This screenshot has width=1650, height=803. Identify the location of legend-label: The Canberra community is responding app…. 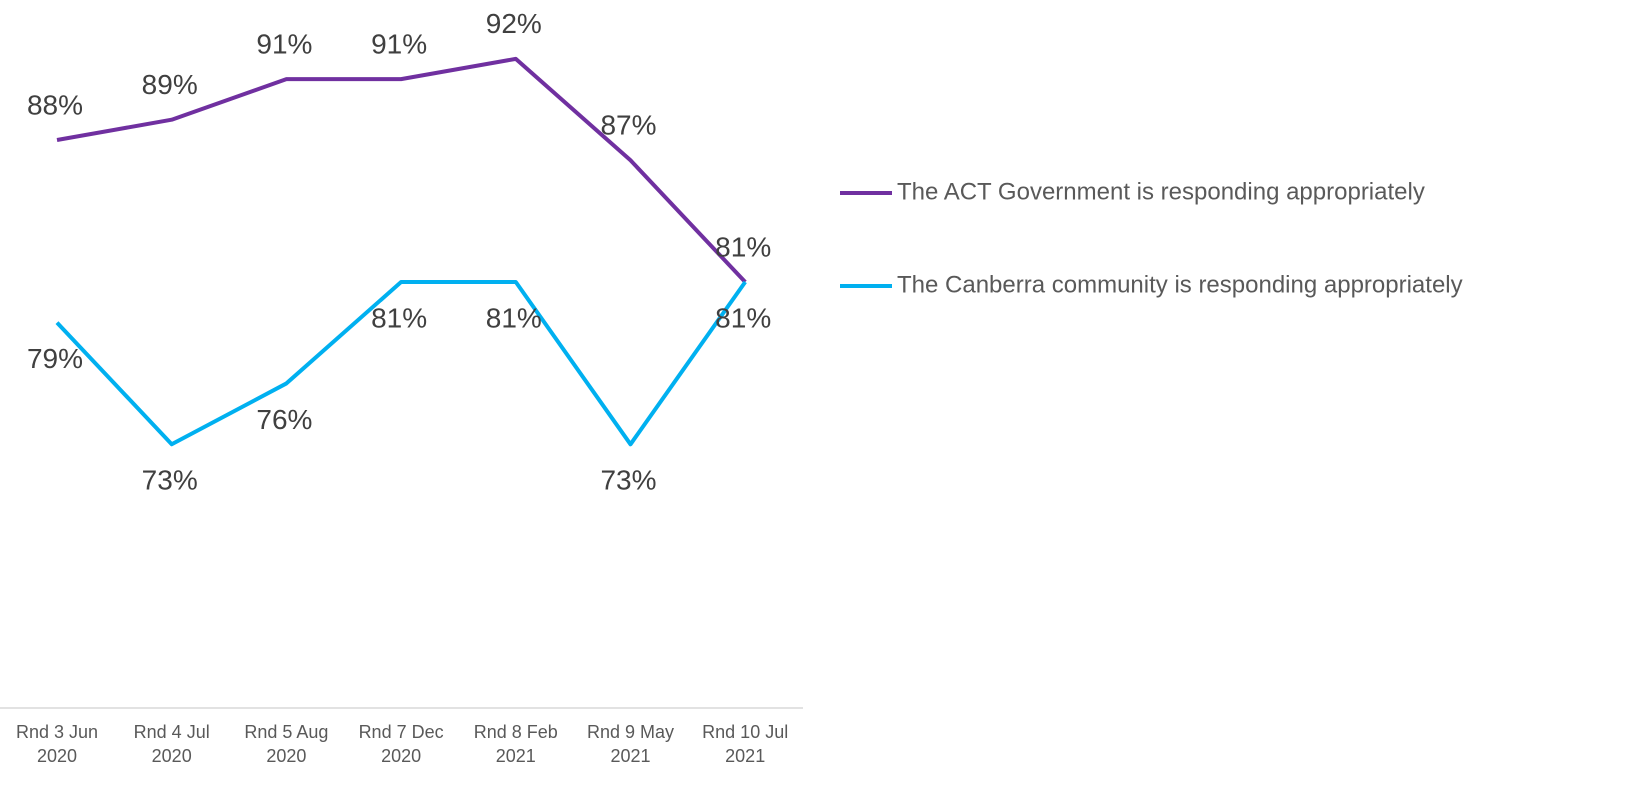
(1180, 284).